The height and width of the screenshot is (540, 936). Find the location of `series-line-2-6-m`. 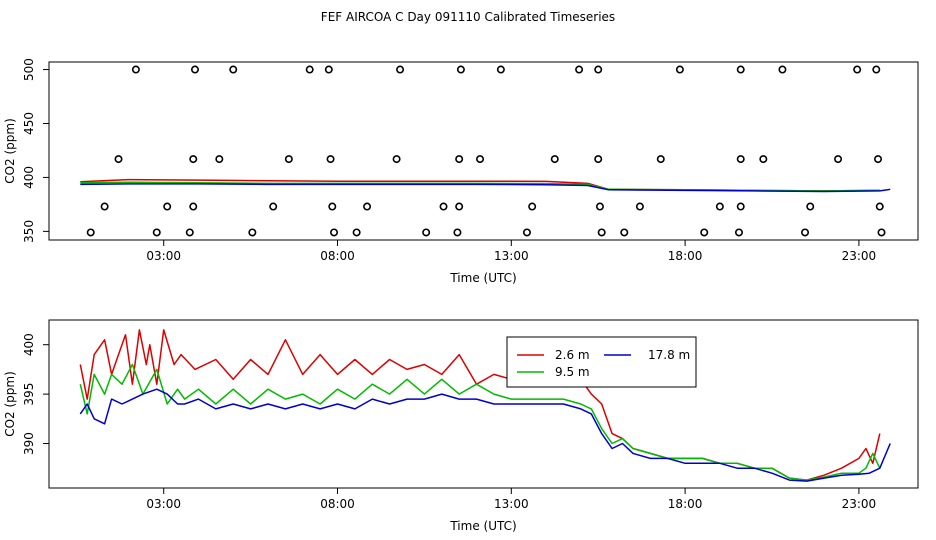

series-line-2-6-m is located at coordinates (480, 185).